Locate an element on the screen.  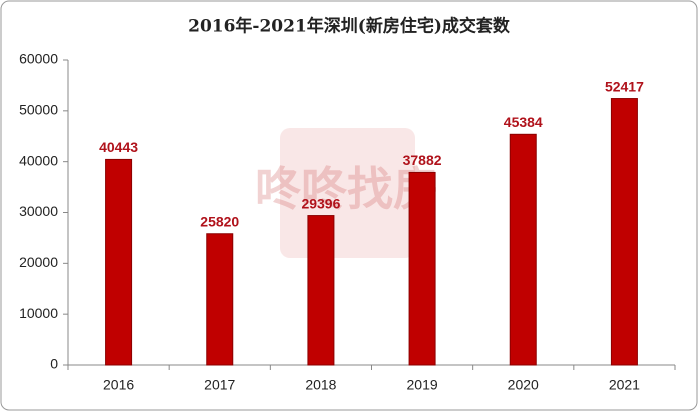
value-label: 45384 is located at coordinates (523, 122).